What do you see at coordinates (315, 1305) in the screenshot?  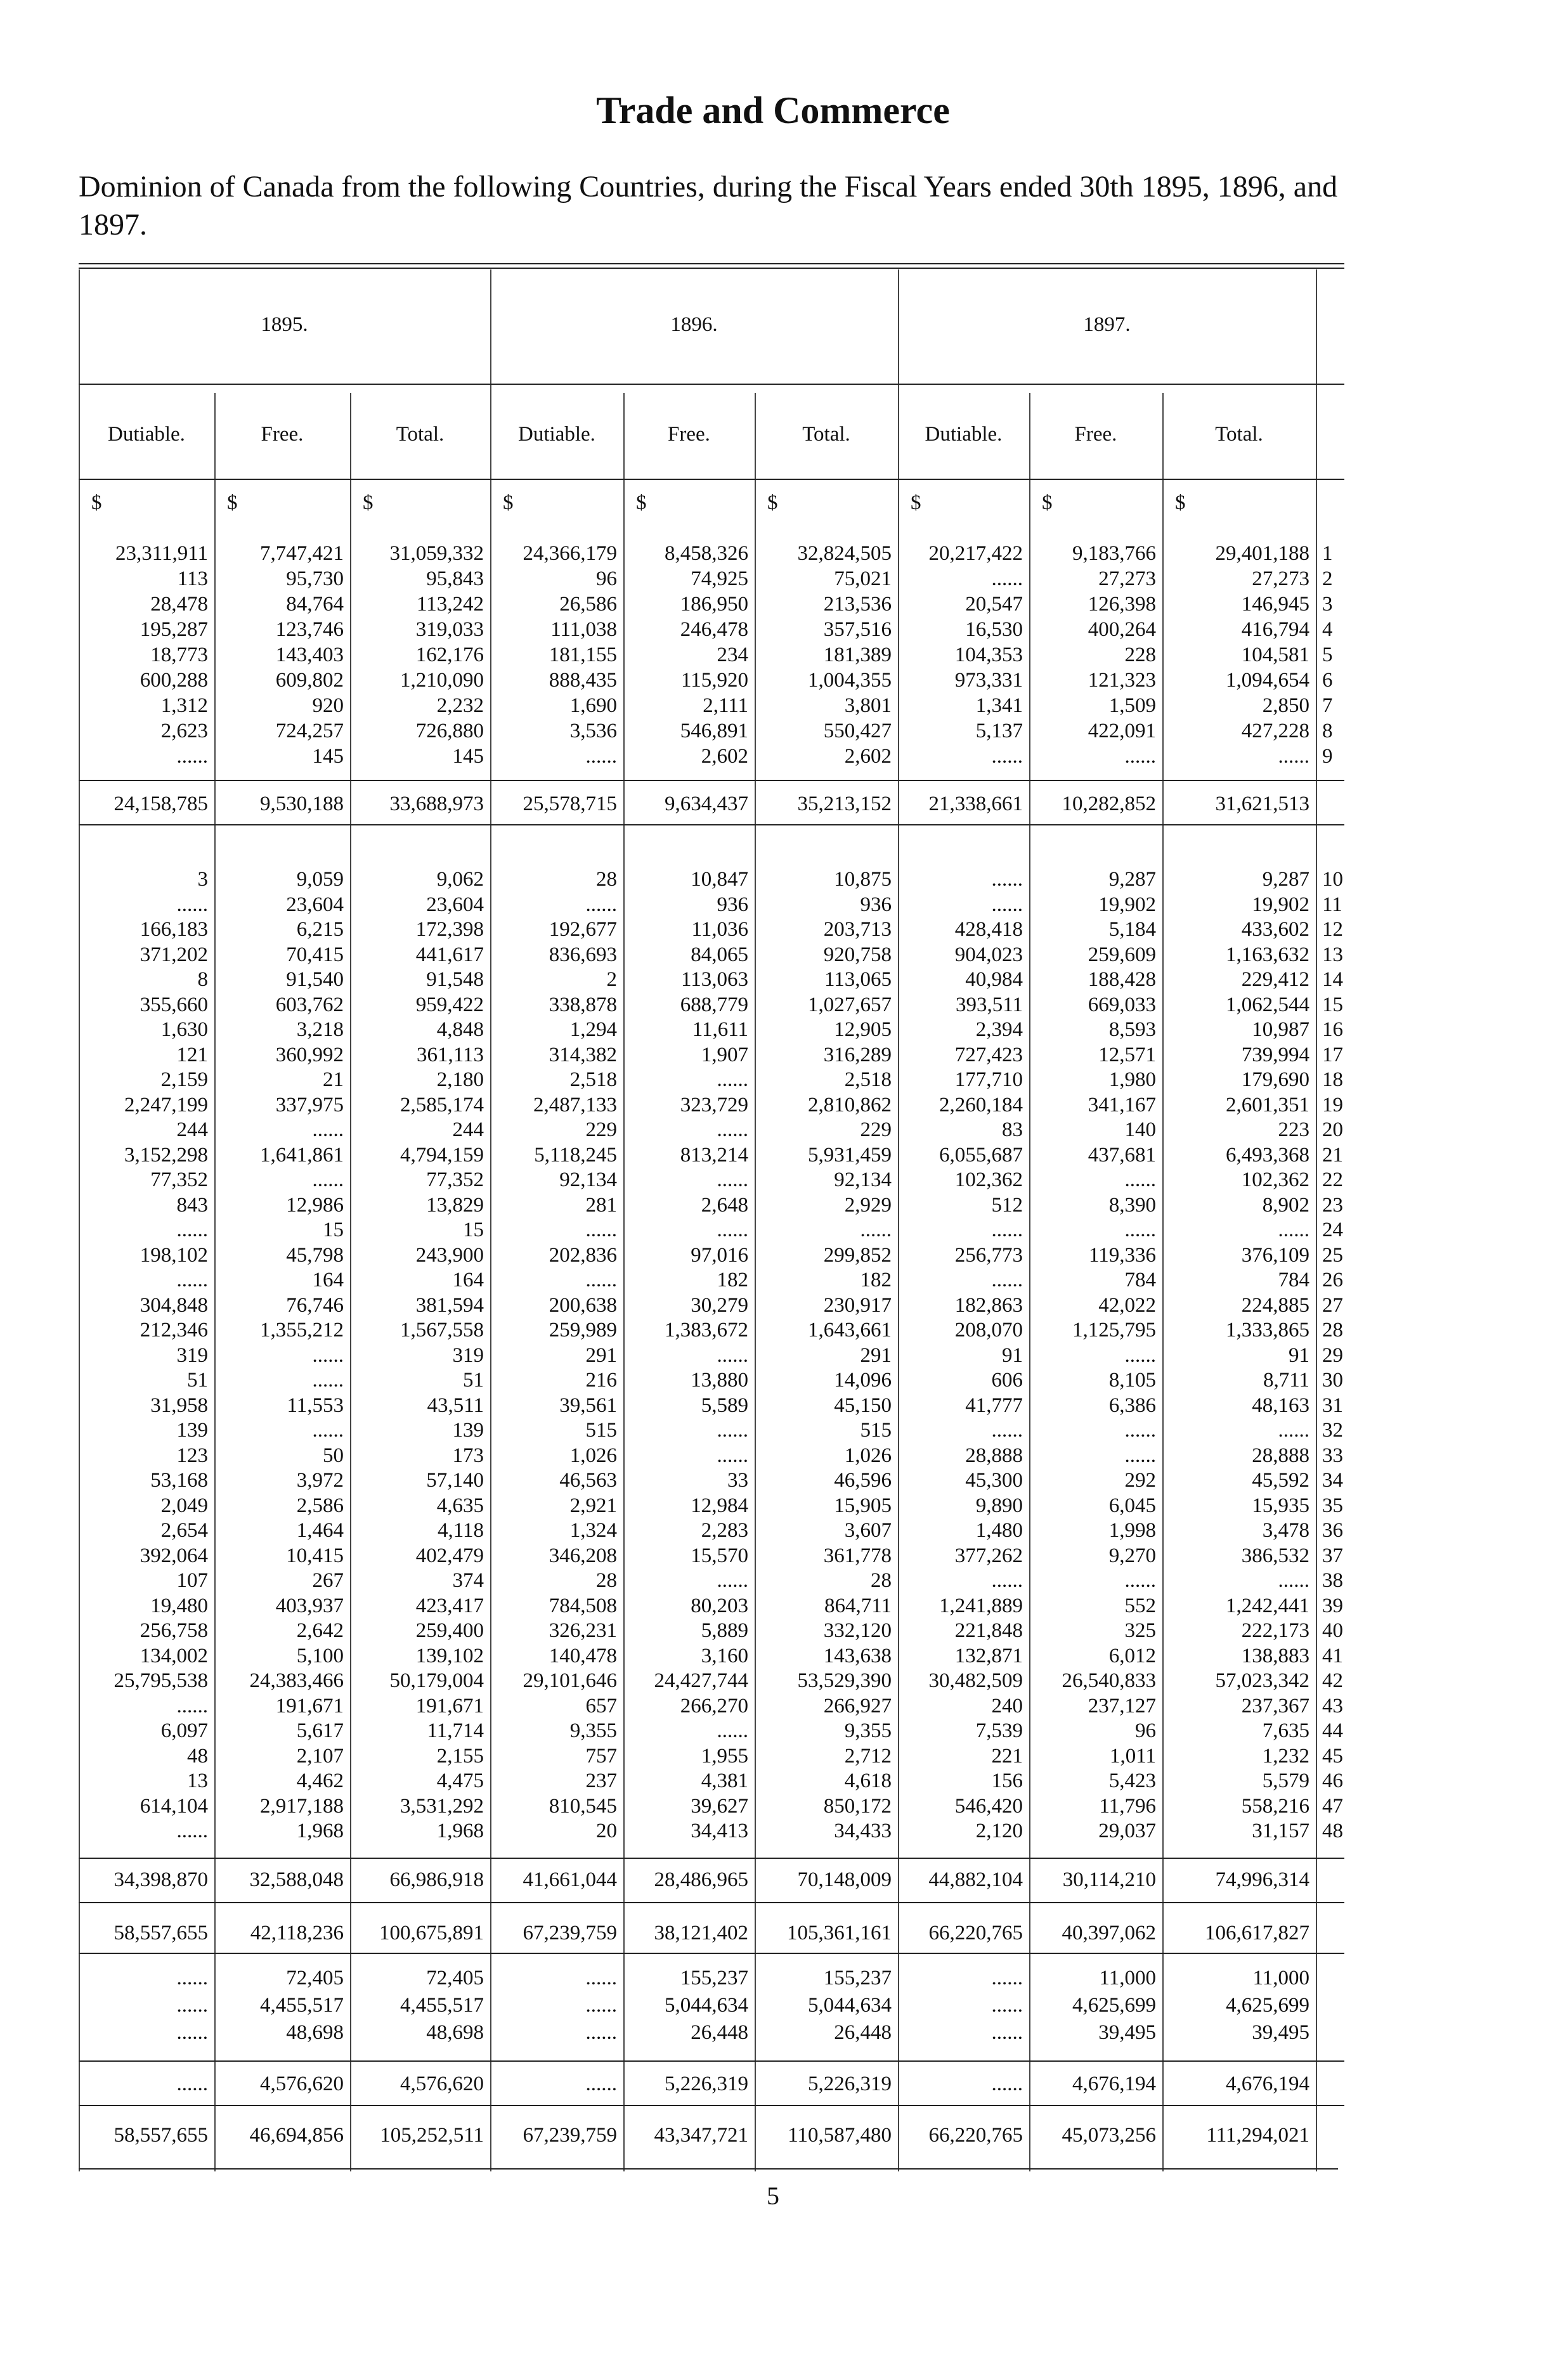 I see `cell: 76,746` at bounding box center [315, 1305].